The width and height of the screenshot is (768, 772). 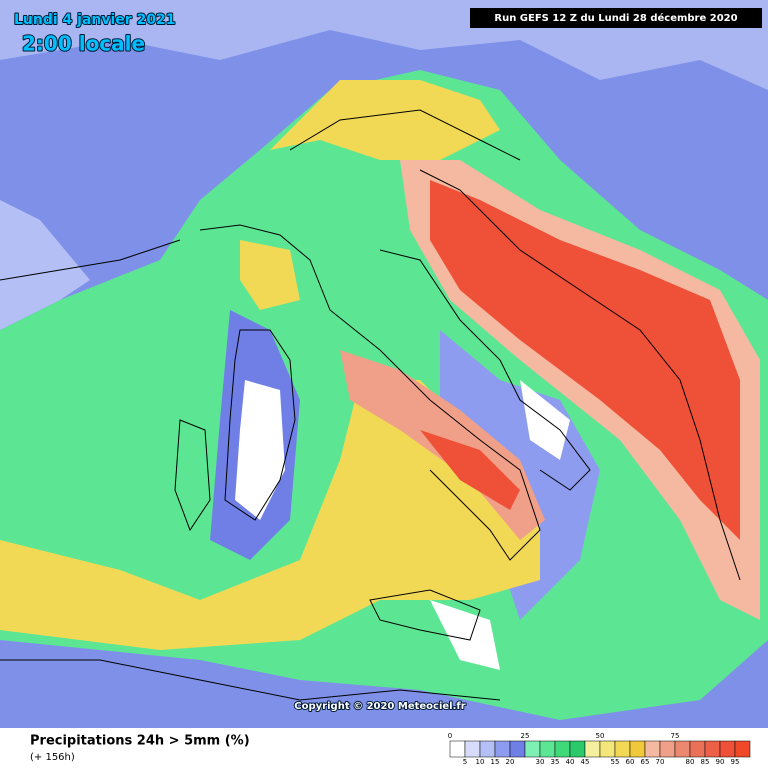 What do you see at coordinates (555, 762) in the screenshot?
I see `scale-bottom-label: 35` at bounding box center [555, 762].